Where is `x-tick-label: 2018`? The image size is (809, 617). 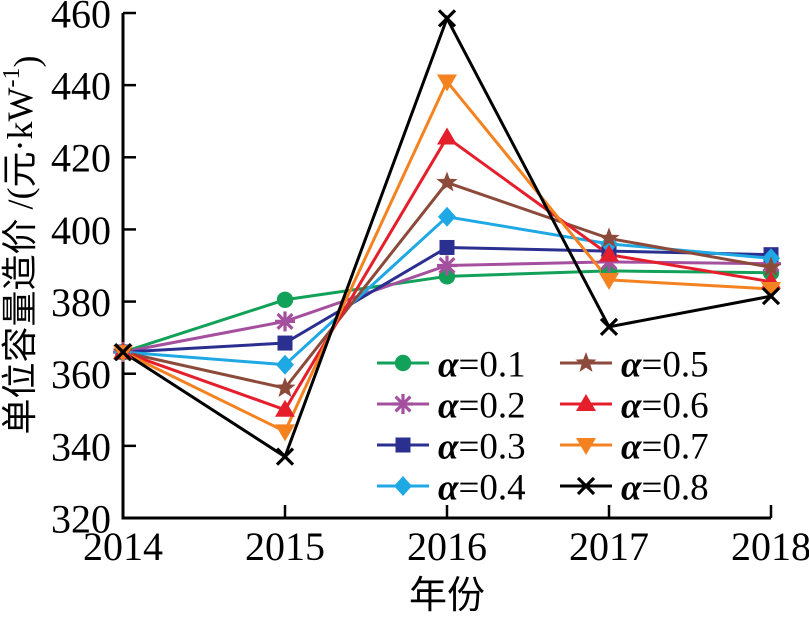 x-tick-label: 2018 is located at coordinates (770, 546).